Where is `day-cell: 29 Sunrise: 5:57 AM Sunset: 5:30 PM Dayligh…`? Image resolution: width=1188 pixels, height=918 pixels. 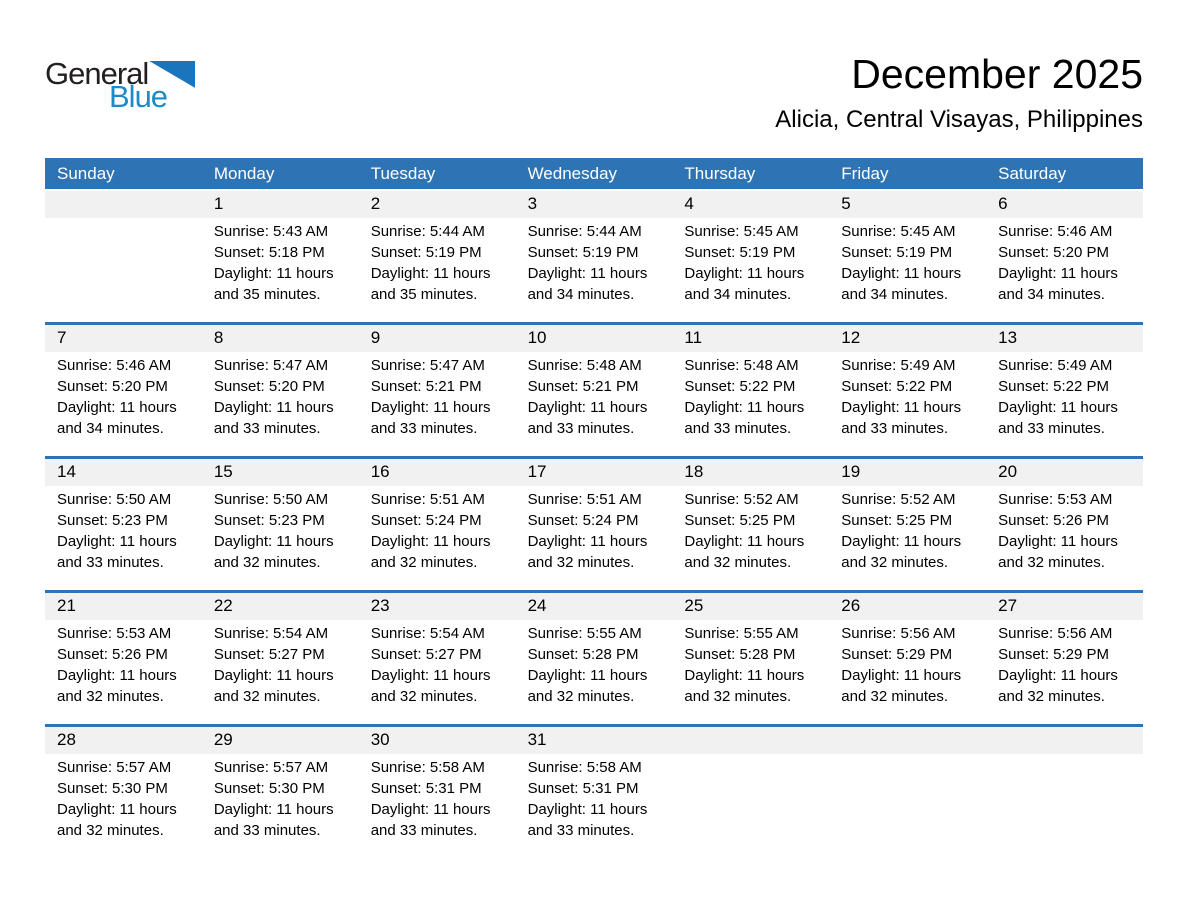
day-cell: 29 Sunrise: 5:57 AM Sunset: 5:30 PM Dayligh… is located at coordinates (280, 792).